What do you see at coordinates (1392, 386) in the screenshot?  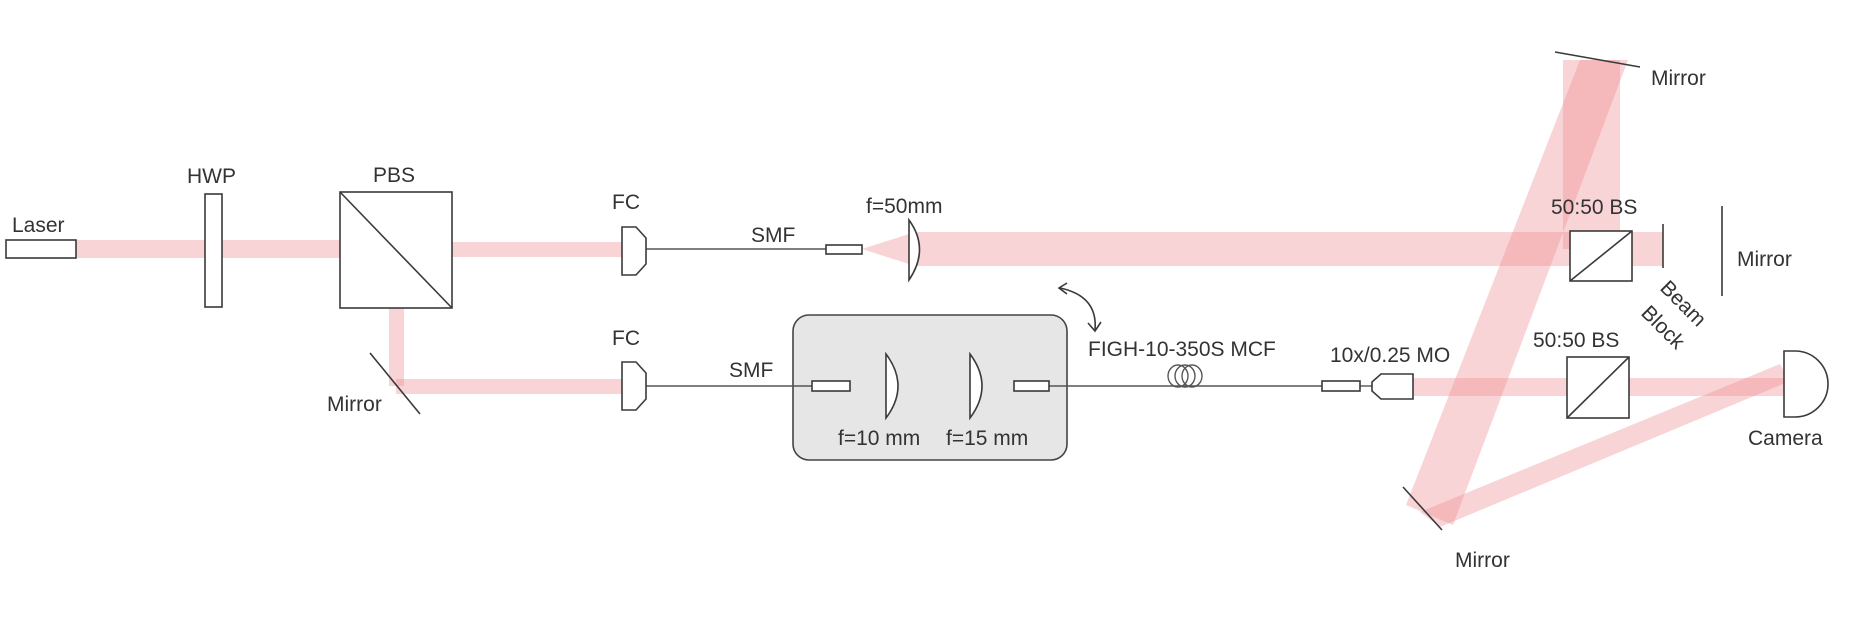 I see `microscope-objective` at bounding box center [1392, 386].